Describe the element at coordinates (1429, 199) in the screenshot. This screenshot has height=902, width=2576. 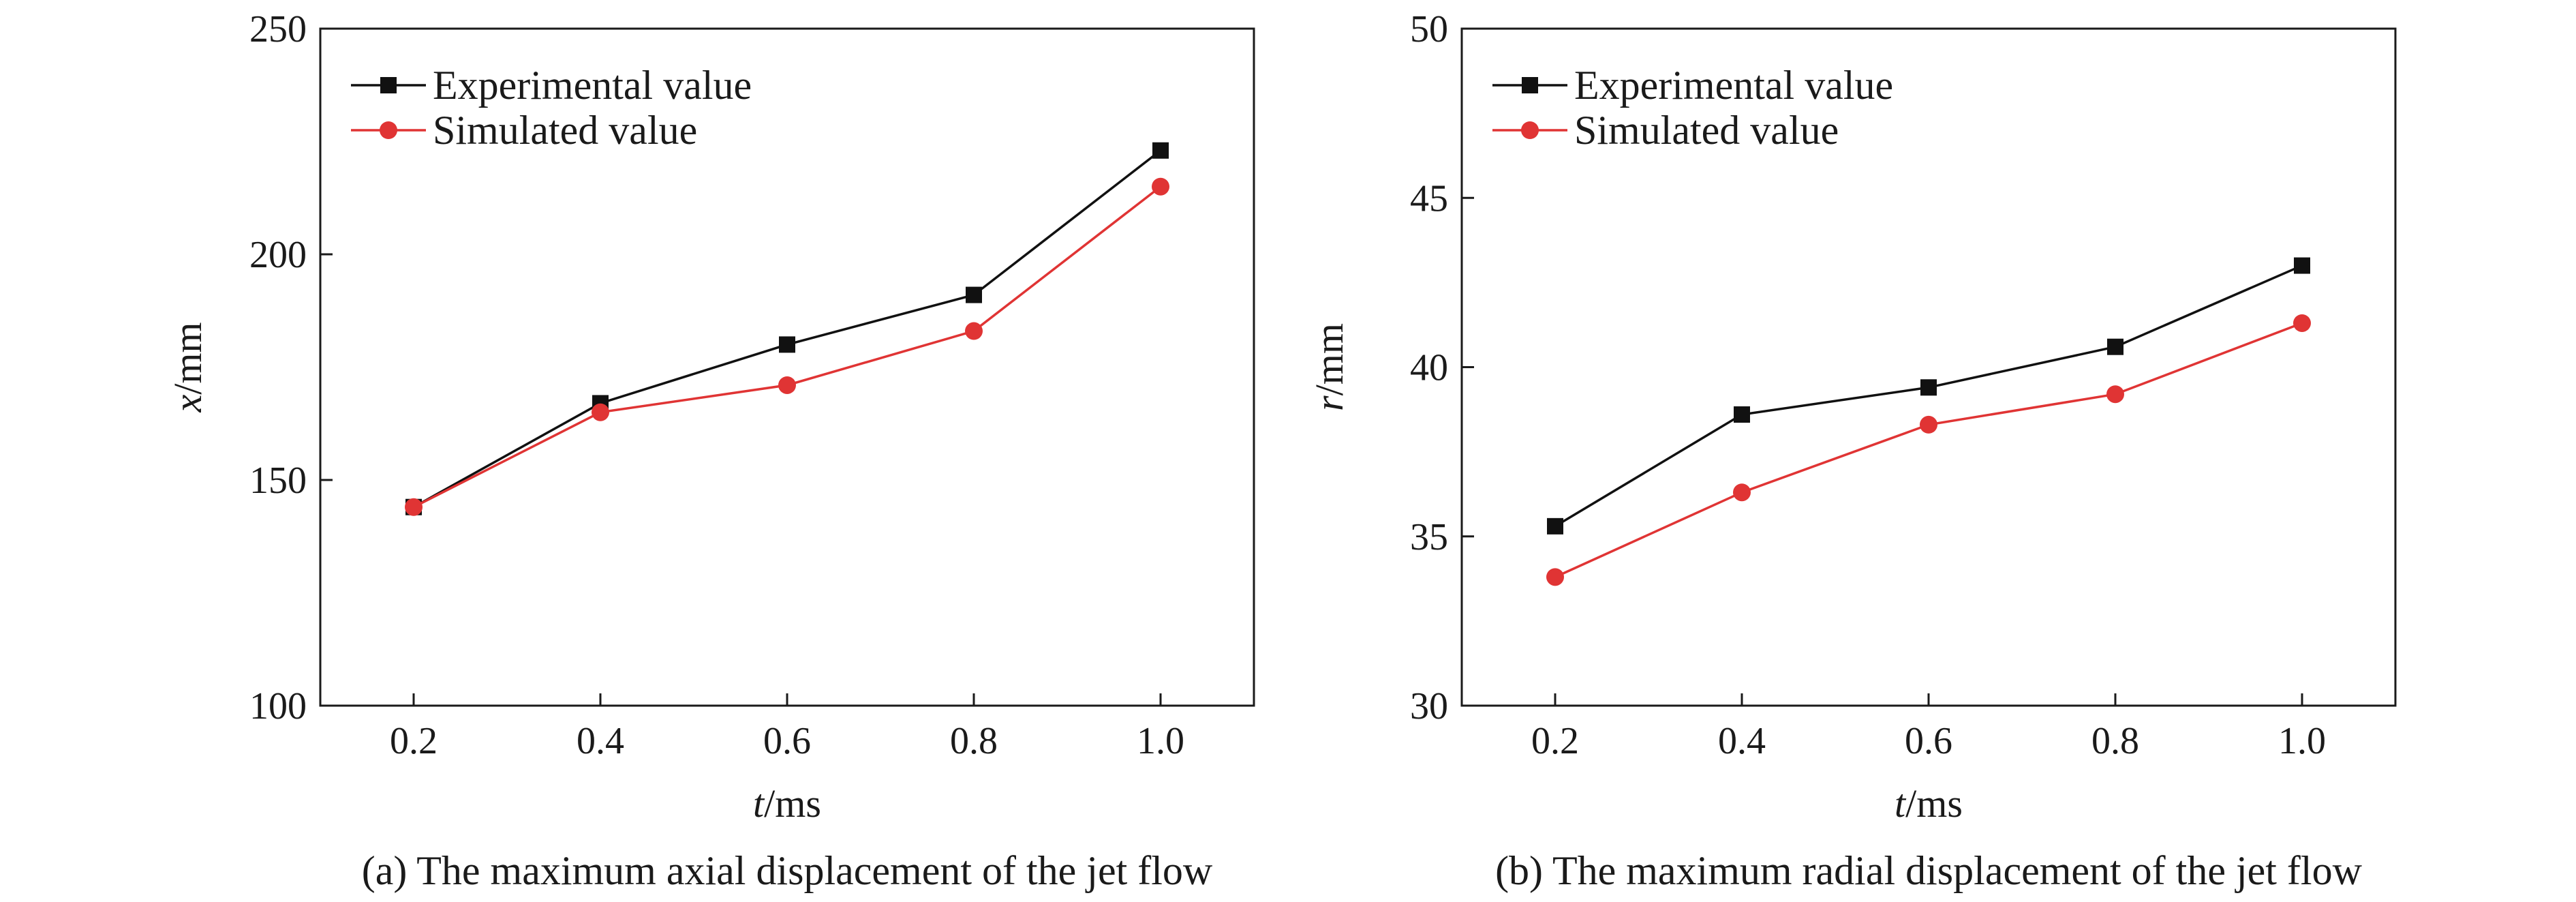
I see `y-tick-label: 45` at that location.